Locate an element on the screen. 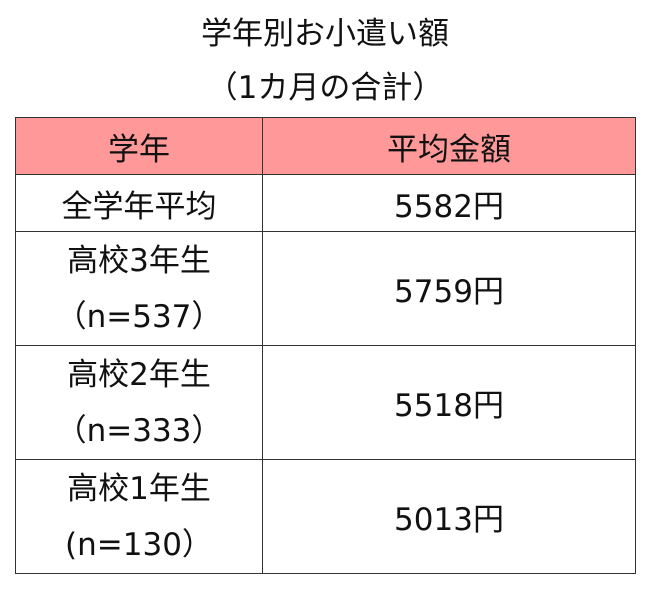 Image resolution: width=650 pixels, height=589 pixels. header-average-amount: 平均金額 is located at coordinates (449, 146).